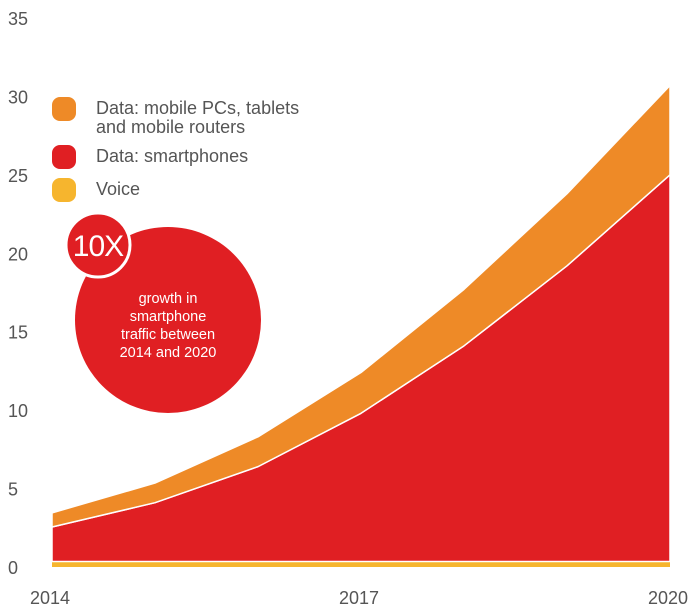 This screenshot has height=612, width=700. What do you see at coordinates (168, 317) in the screenshot?
I see `annotation-text: smartphone` at bounding box center [168, 317].